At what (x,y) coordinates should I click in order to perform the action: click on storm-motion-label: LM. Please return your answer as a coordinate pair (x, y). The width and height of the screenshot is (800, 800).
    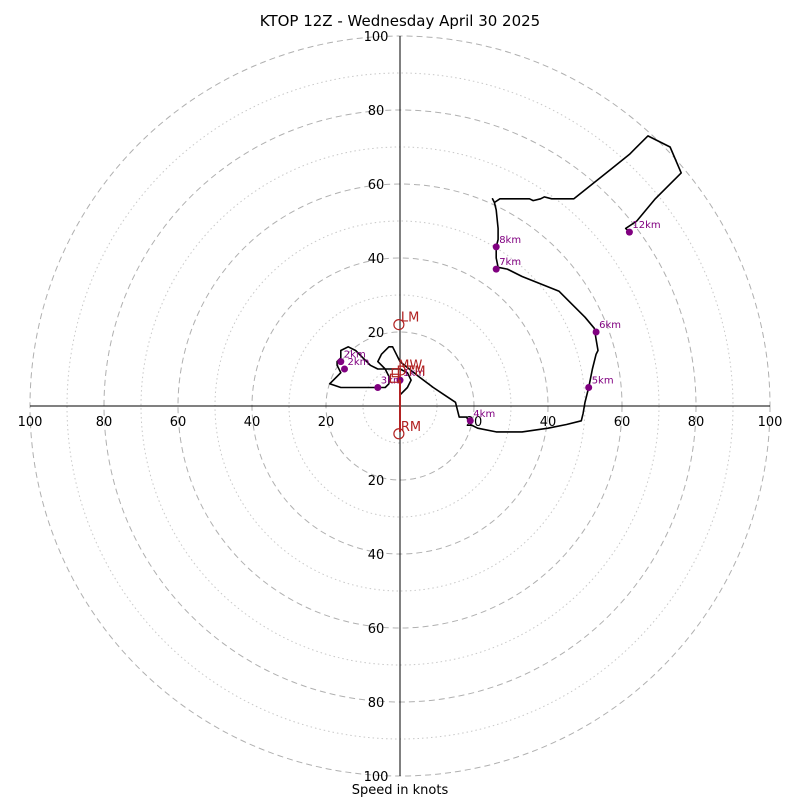
    Looking at the image, I should click on (410, 318).